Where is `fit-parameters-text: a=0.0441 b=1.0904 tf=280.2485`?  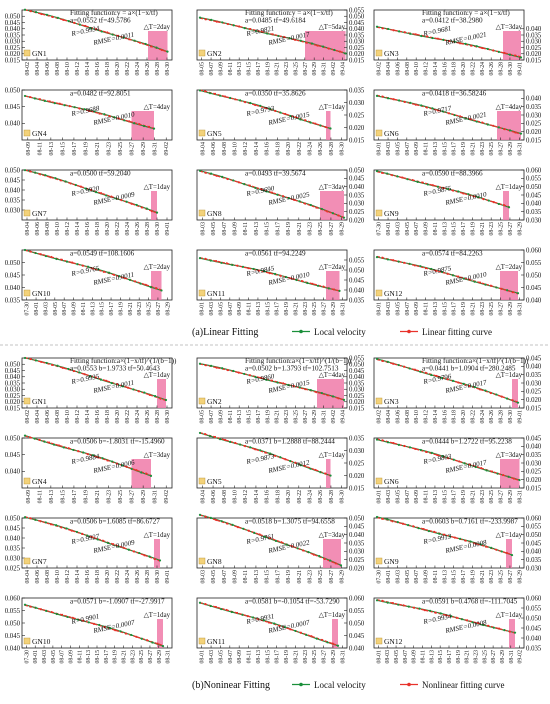
fit-parameters-text: a=0.0441 b=1.0904 tf=280.2485 is located at coordinates (469, 369).